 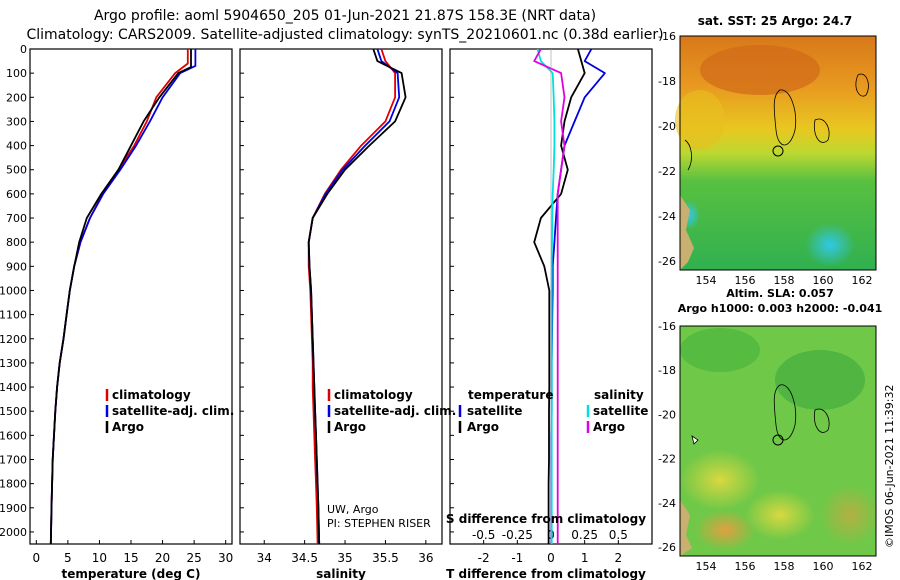 I want to click on map-lon-label: 162, so click(x=862, y=566).